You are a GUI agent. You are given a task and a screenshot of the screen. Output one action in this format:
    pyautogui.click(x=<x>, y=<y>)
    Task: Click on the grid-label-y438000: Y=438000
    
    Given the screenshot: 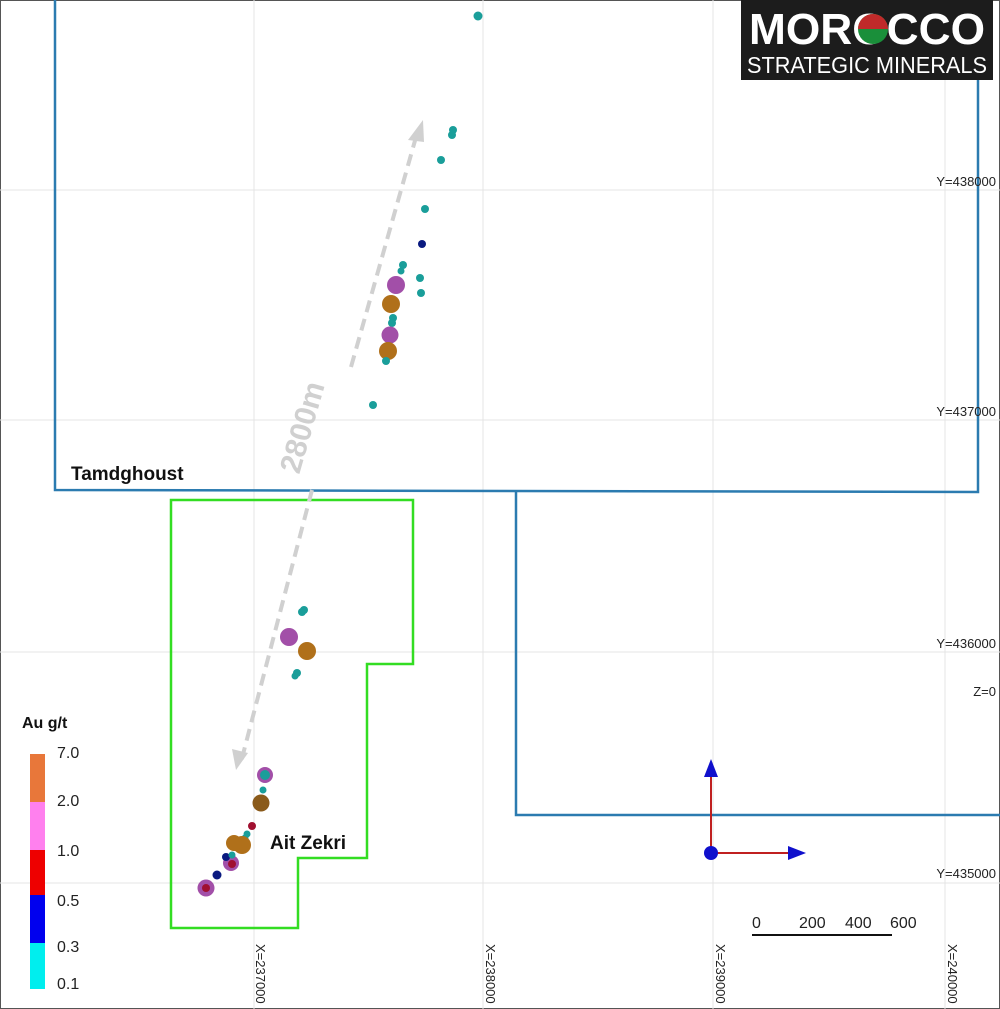 What is the action you would take?
    pyautogui.click(x=966, y=181)
    